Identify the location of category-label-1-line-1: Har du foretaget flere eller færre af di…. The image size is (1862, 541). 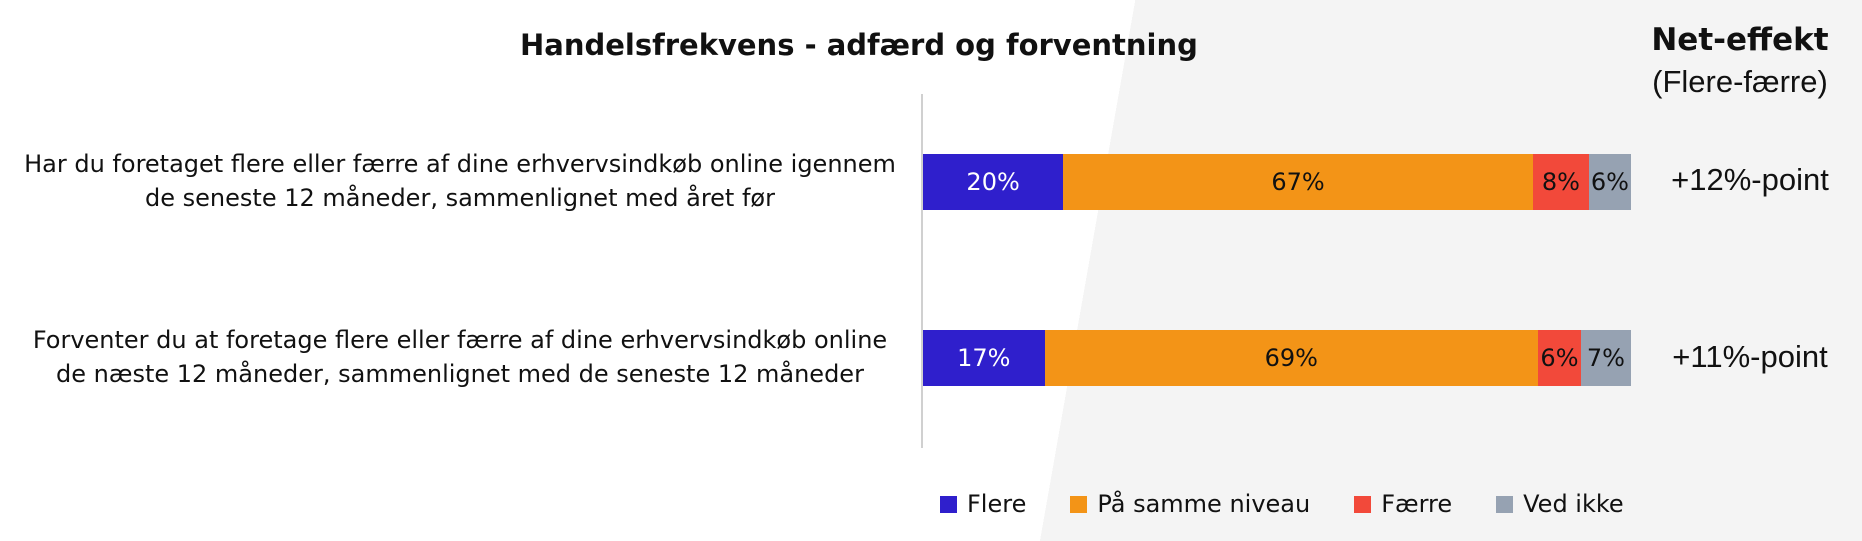
(460, 164).